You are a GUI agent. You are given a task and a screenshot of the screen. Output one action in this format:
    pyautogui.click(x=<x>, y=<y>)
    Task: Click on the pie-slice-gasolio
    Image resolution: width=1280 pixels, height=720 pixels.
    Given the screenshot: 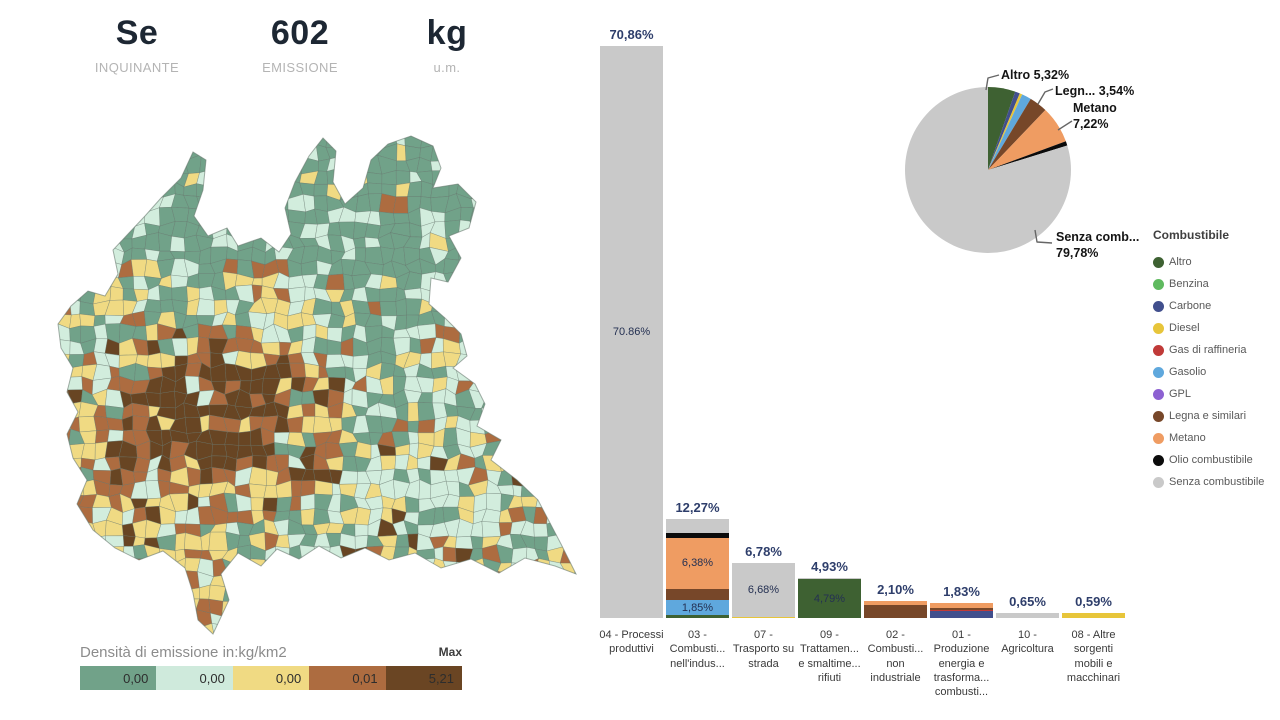 What is the action you would take?
    pyautogui.click(x=1009, y=132)
    